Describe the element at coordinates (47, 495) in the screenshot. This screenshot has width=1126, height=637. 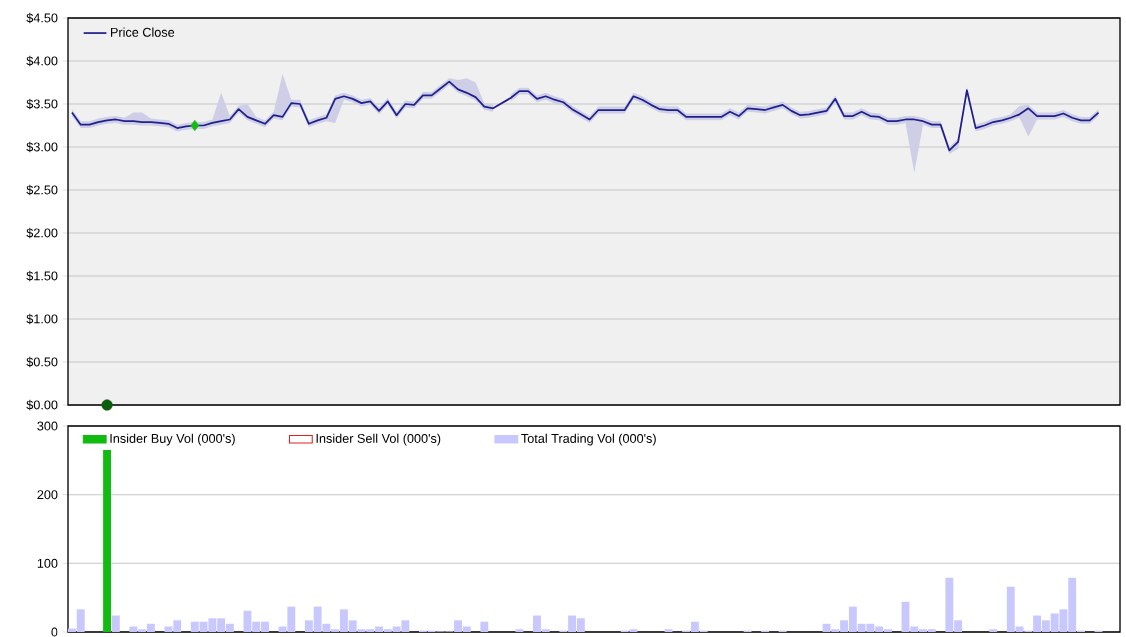
I see `y-tick-label: 200` at that location.